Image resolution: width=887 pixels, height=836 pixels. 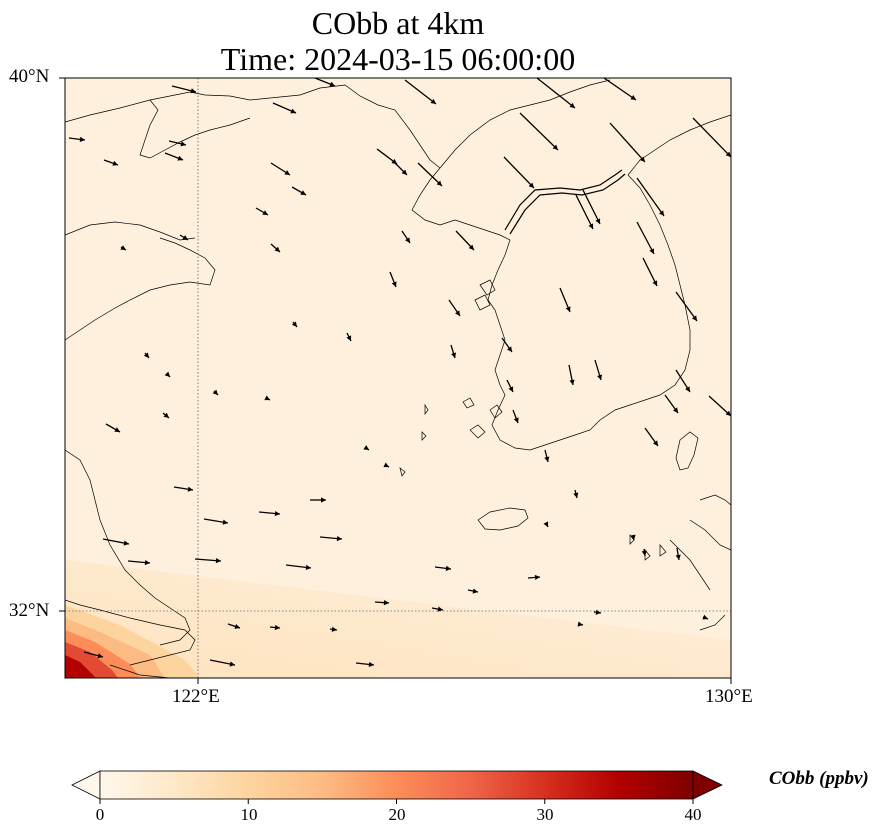 What do you see at coordinates (589, 312) in the screenshot?
I see `coastline-korea-west` at bounding box center [589, 312].